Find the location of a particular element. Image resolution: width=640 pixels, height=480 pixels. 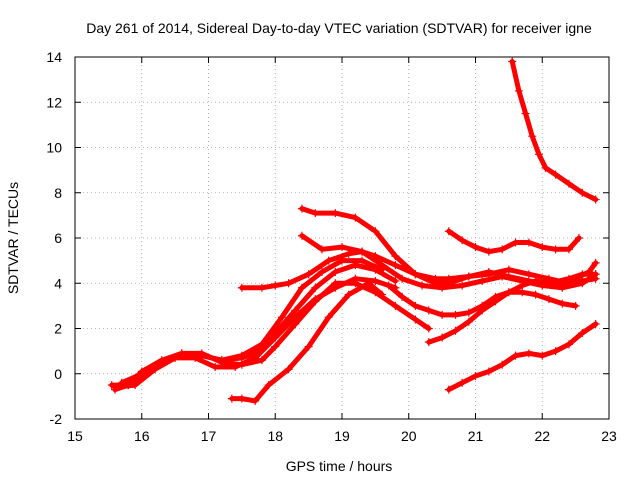

x-tick-label: 17 is located at coordinates (209, 436).